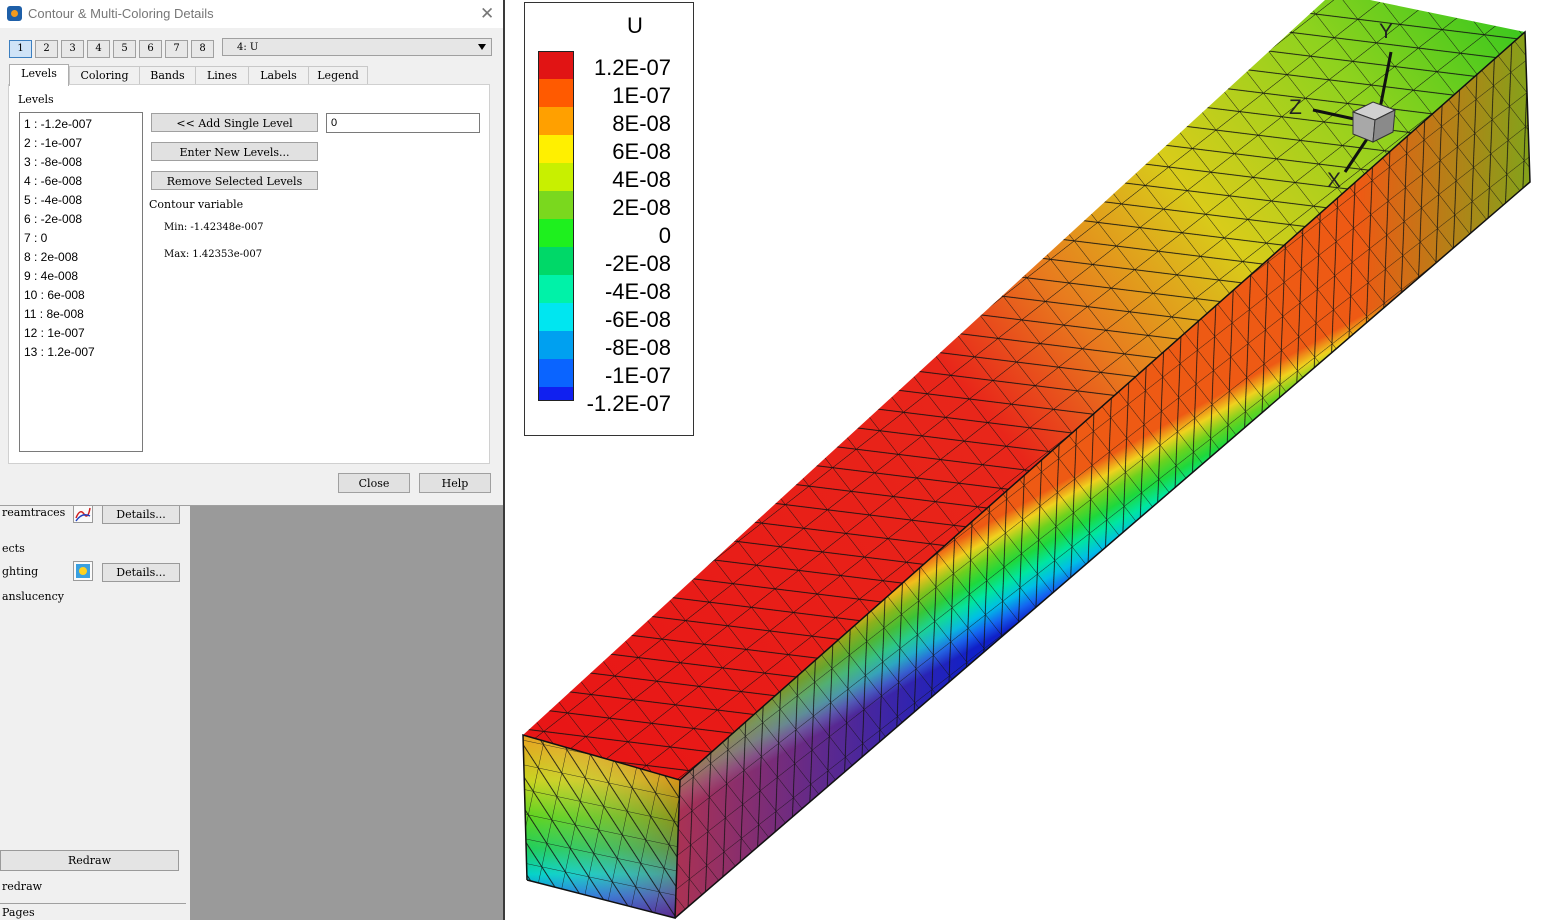 This screenshot has height=920, width=1550. Describe the element at coordinates (374, 483) in the screenshot. I see `close-button: Close` at that location.